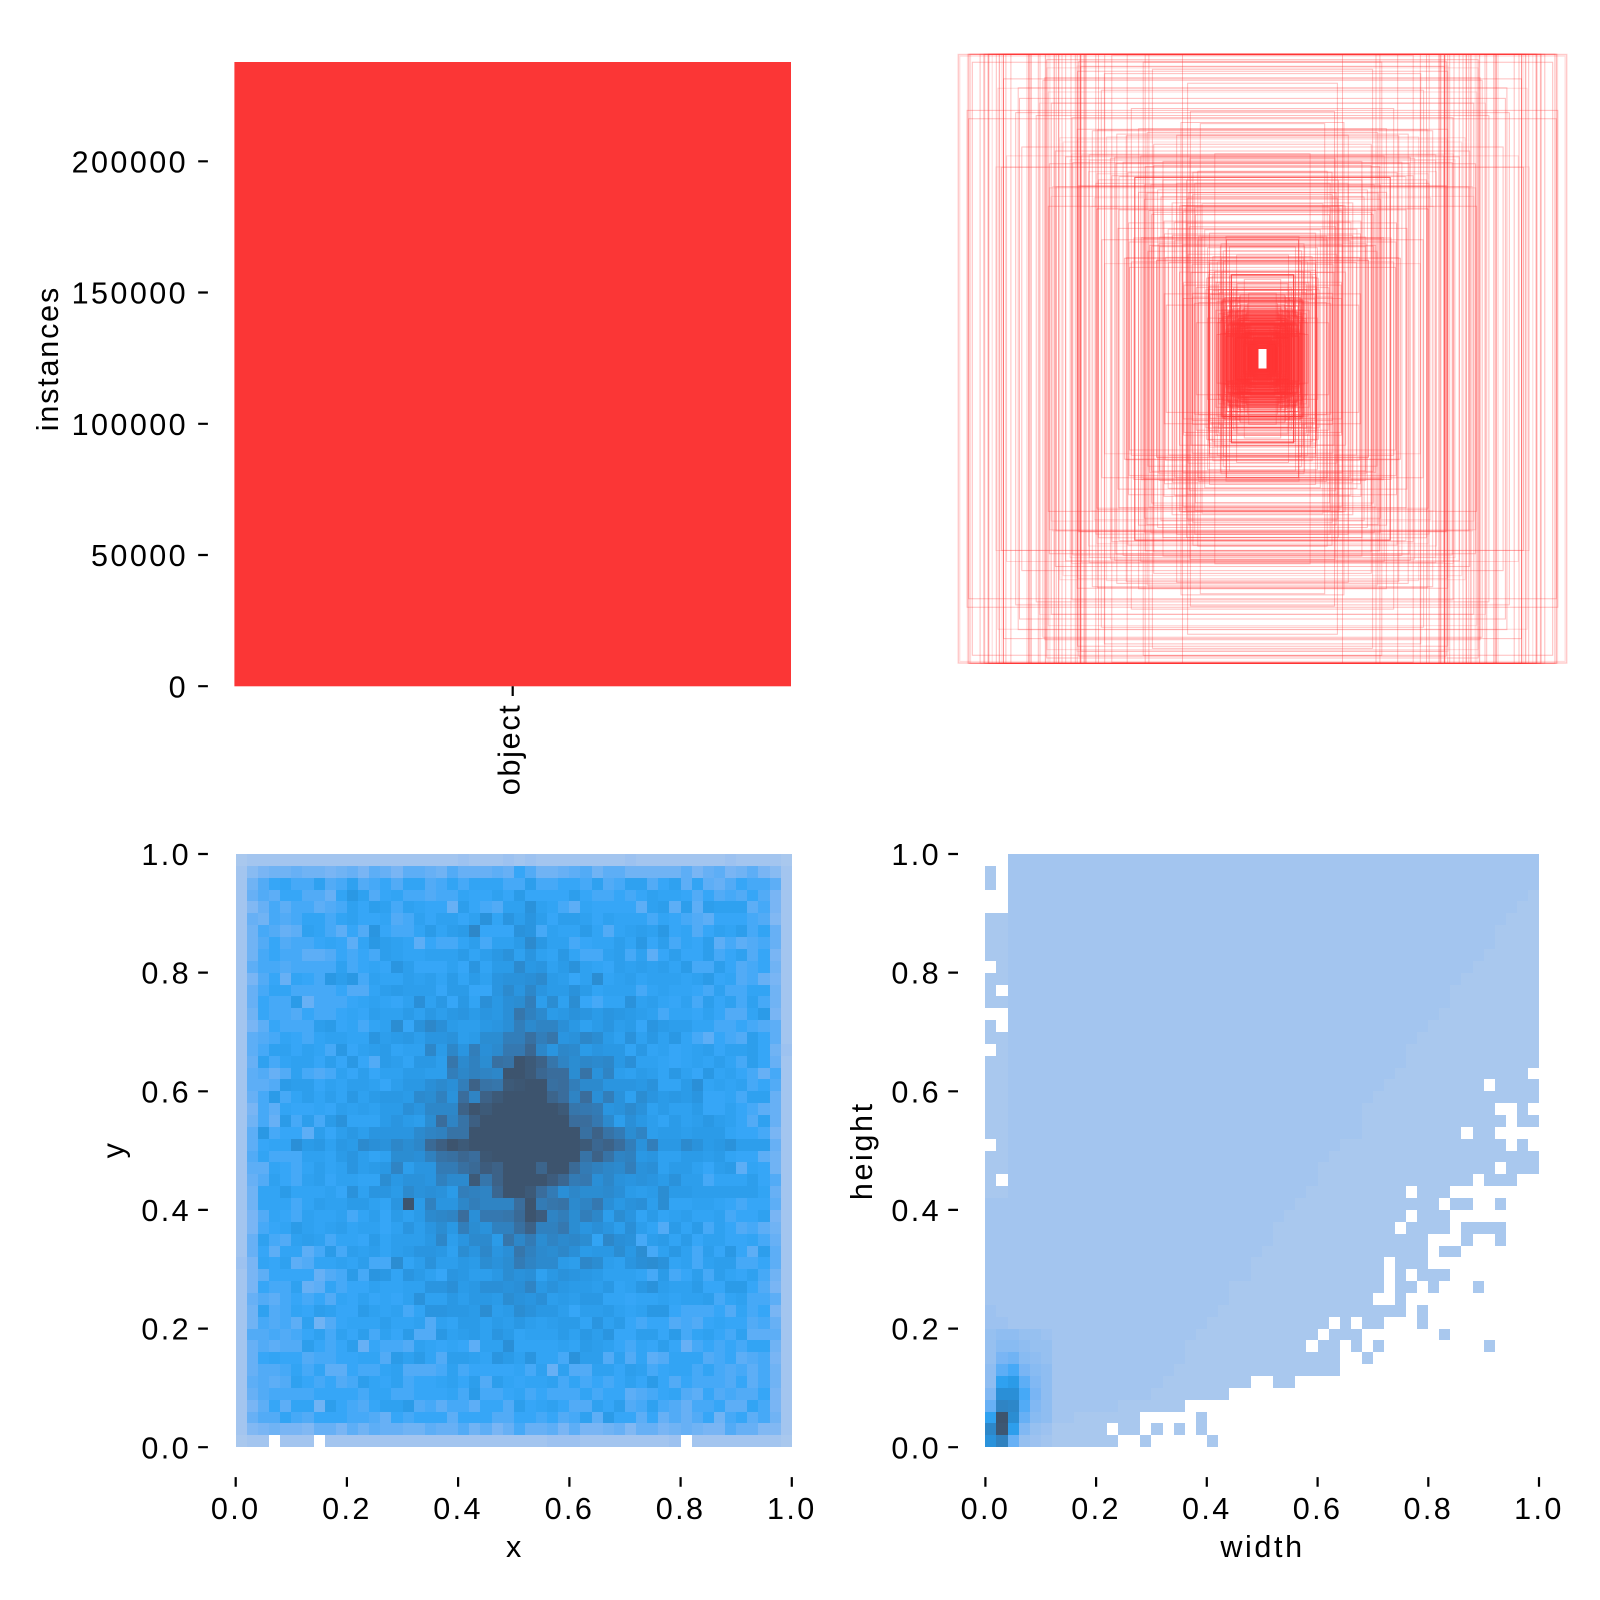  Describe the element at coordinates (510, 750) in the screenshot. I see `svg-text: object` at that location.